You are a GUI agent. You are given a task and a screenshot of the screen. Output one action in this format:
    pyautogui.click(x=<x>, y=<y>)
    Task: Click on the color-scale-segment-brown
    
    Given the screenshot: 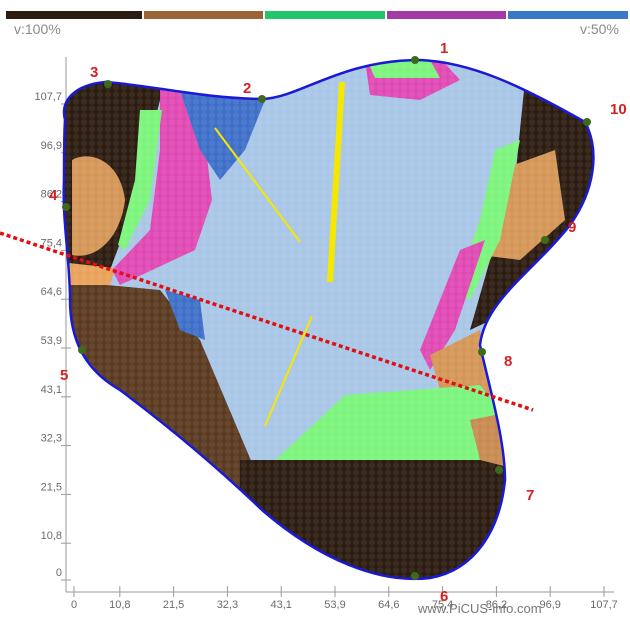 What is the action you would take?
    pyautogui.click(x=203, y=15)
    